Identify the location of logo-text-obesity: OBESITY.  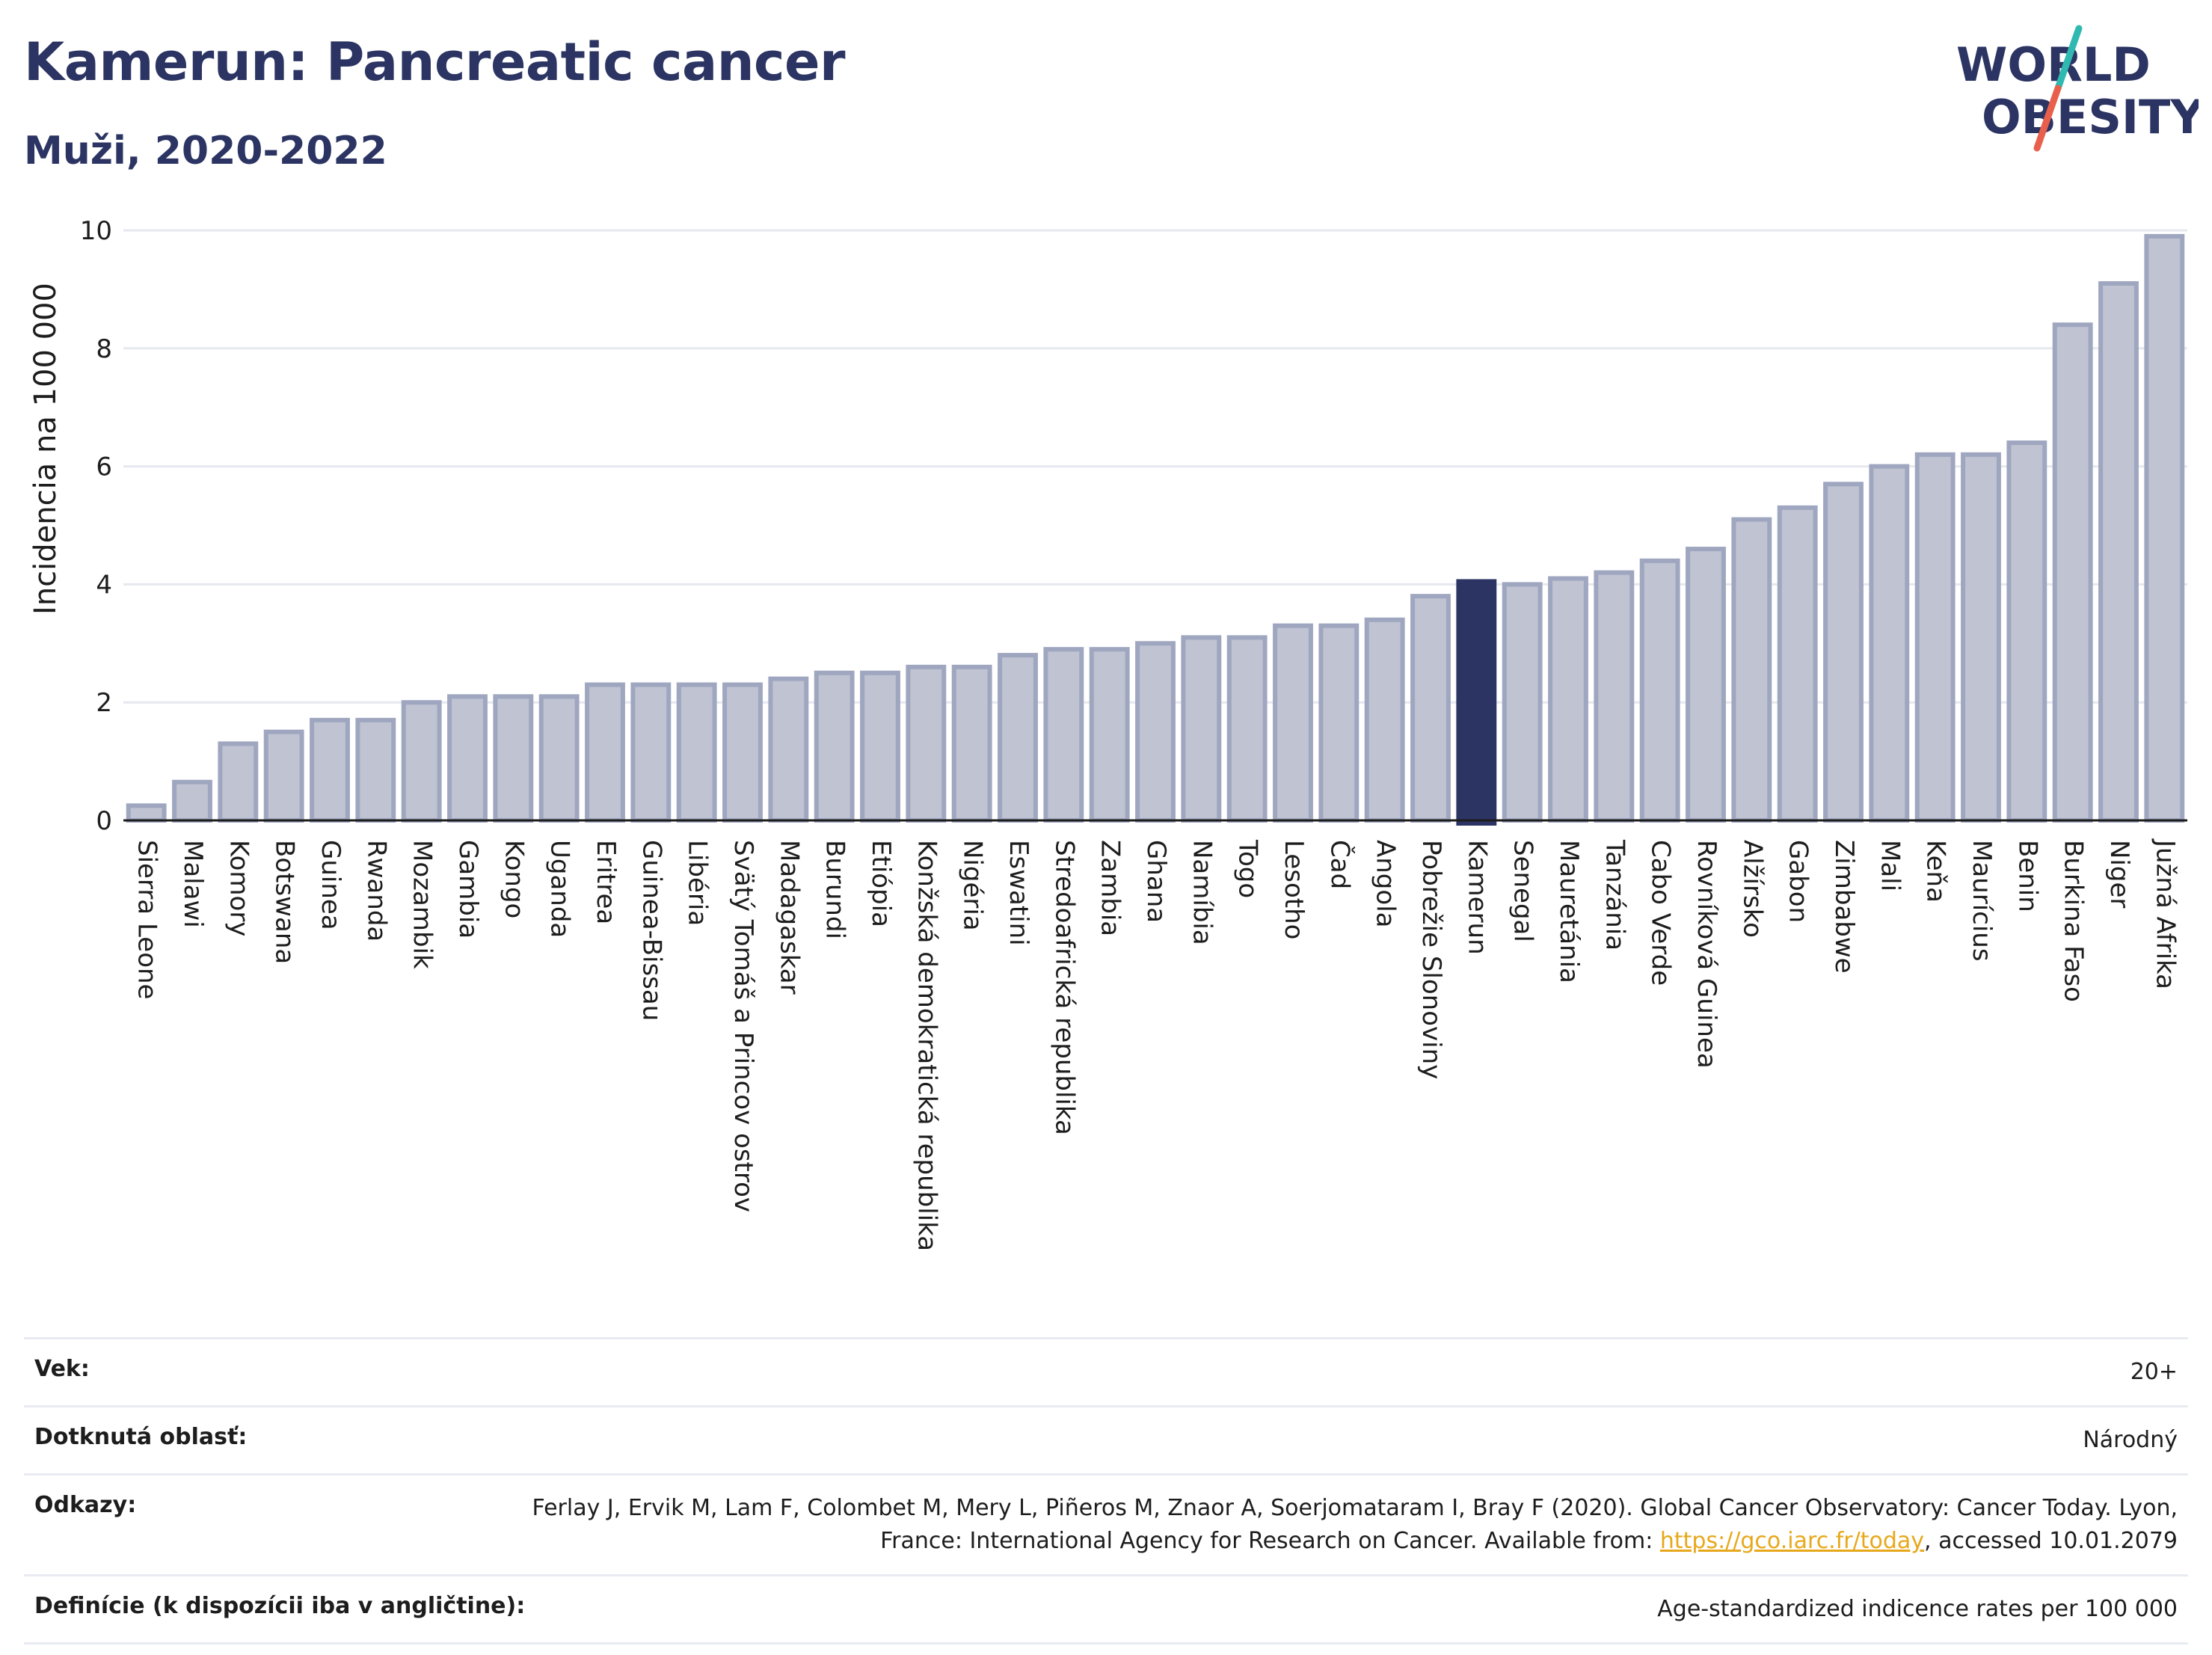
(2090, 117).